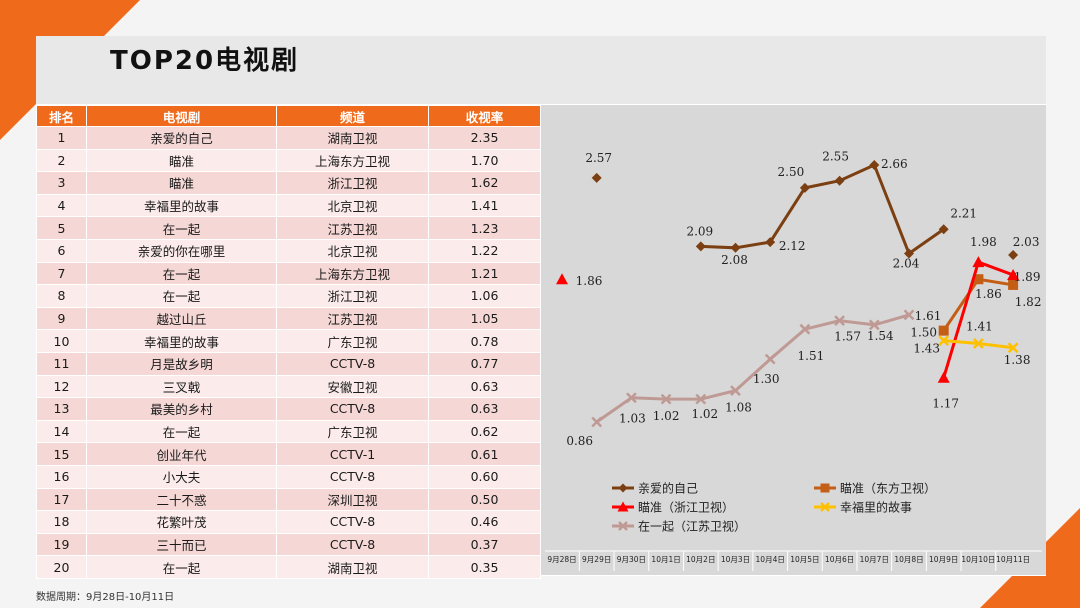  What do you see at coordinates (352, 183) in the screenshot?
I see `channel-cell: 浙江卫视` at bounding box center [352, 183].